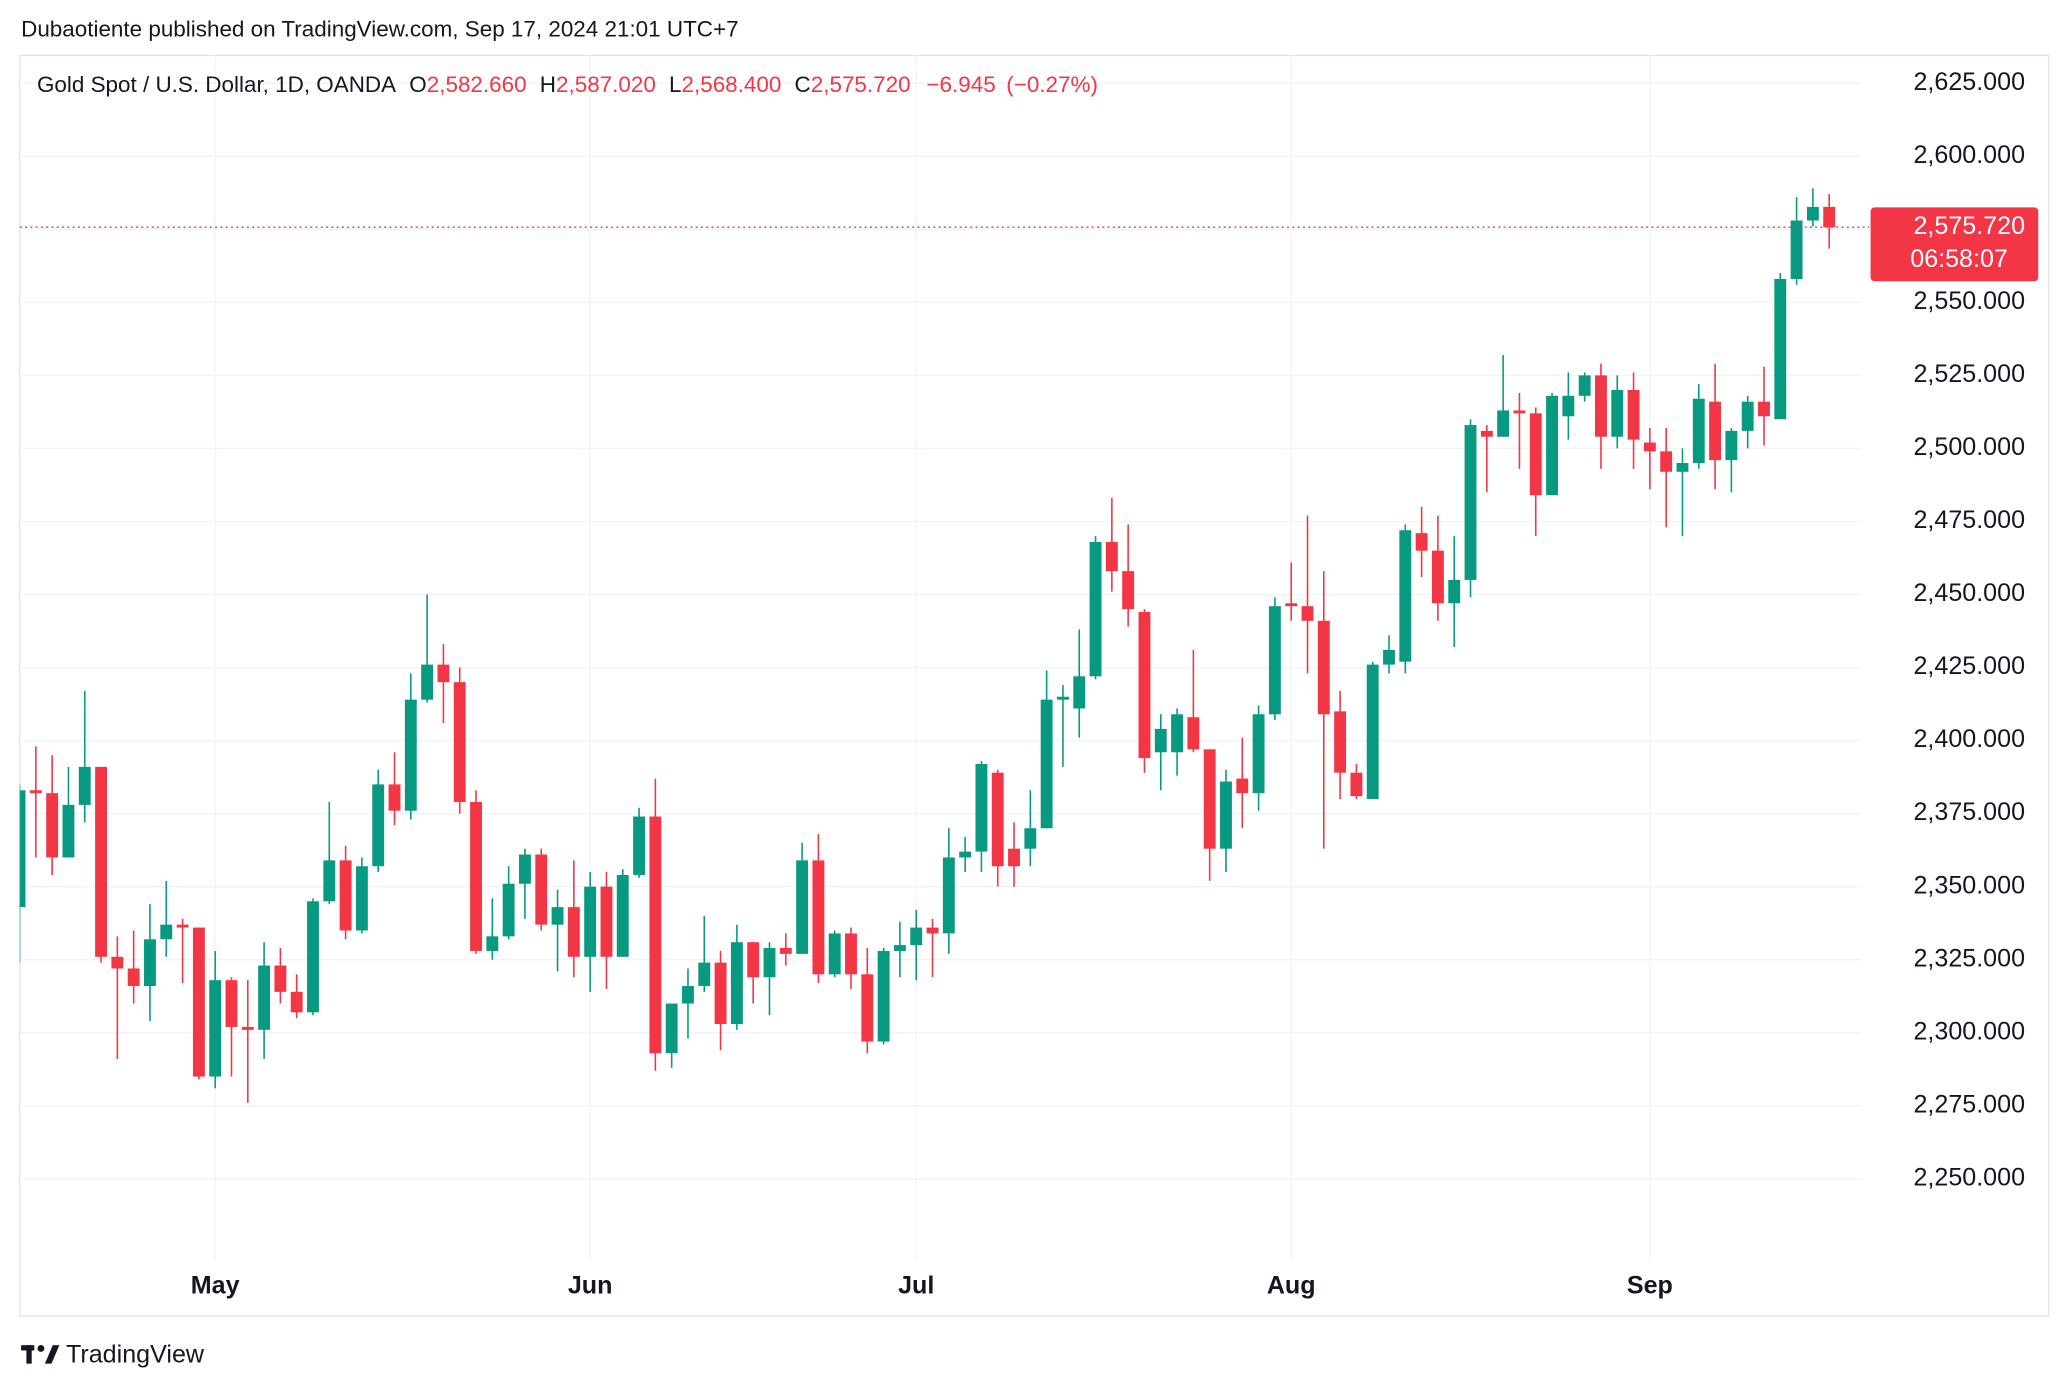  I want to click on legend-letter: H, so click(548, 84).